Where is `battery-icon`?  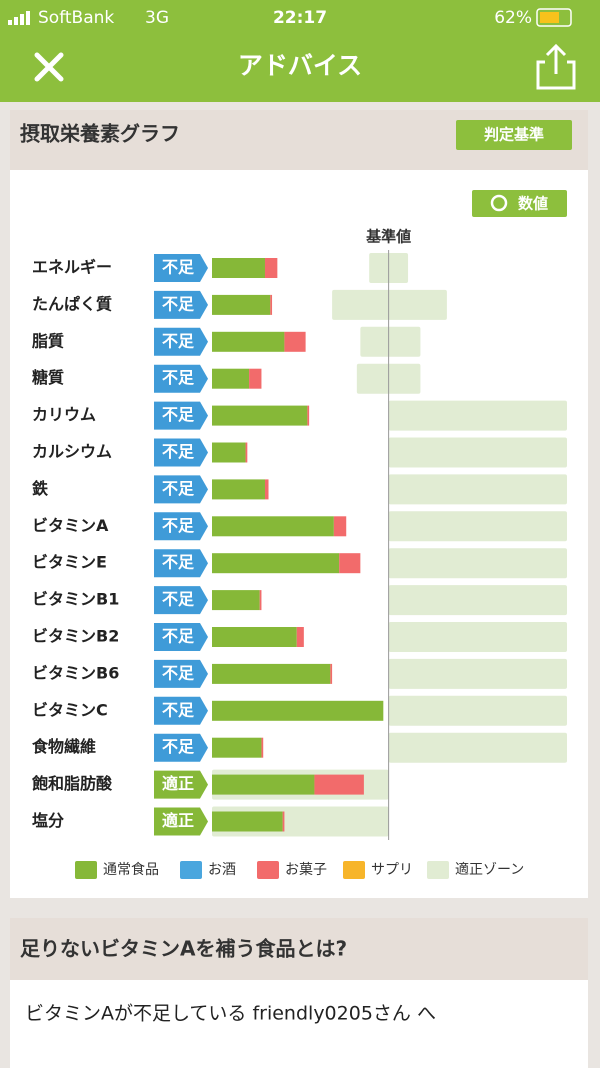 battery-icon is located at coordinates (554, 17).